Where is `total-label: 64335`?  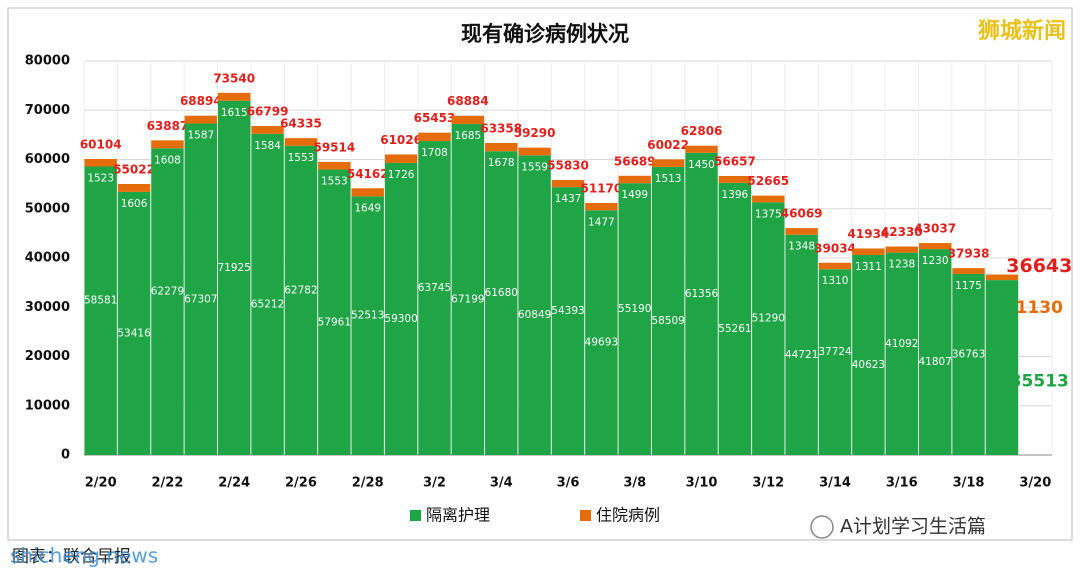
total-label: 64335 is located at coordinates (301, 124).